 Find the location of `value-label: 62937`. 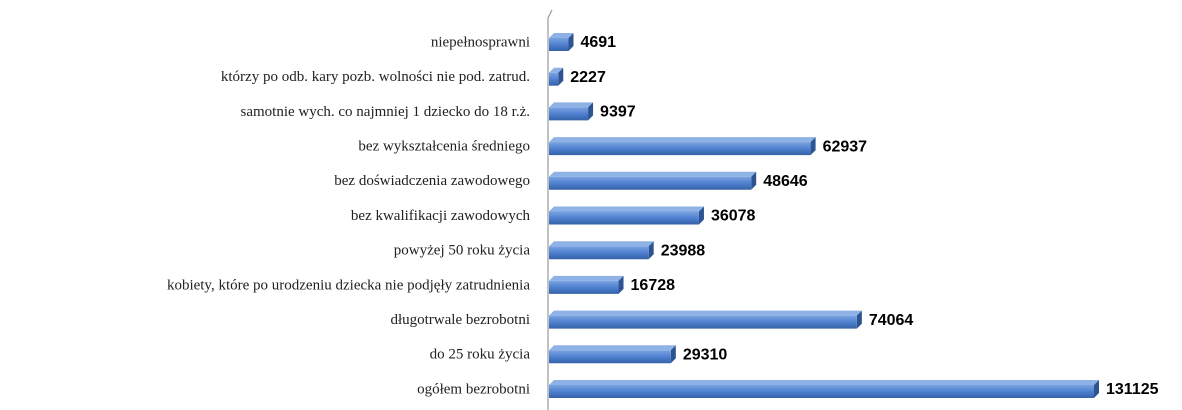

value-label: 62937 is located at coordinates (845, 146).